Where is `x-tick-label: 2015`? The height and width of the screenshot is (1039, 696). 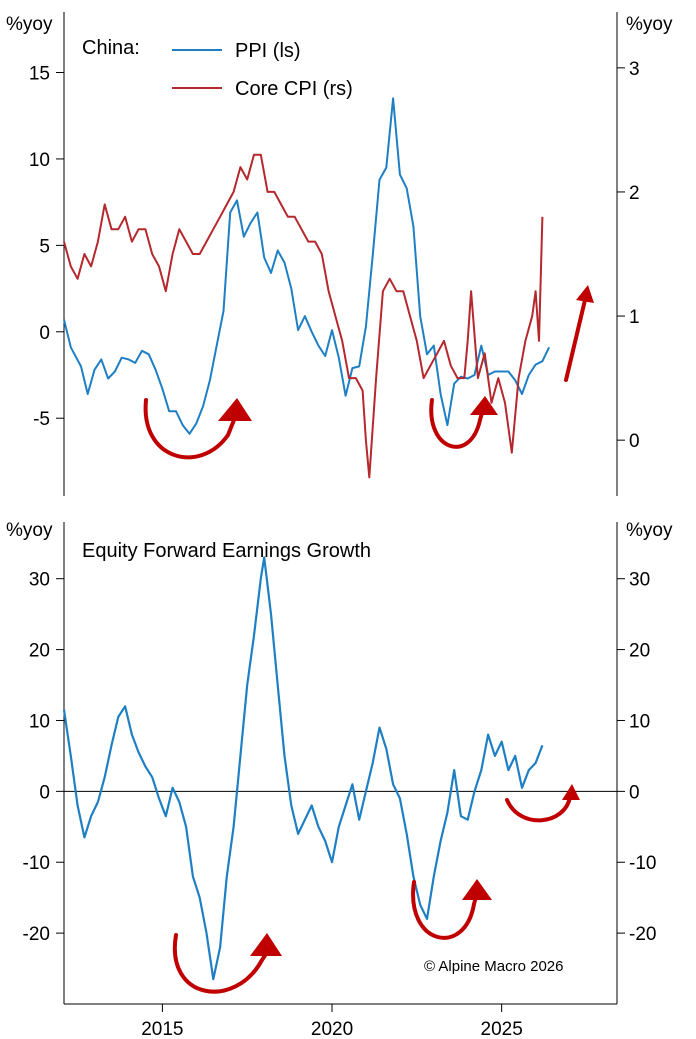
x-tick-label: 2015 is located at coordinates (162, 1029).